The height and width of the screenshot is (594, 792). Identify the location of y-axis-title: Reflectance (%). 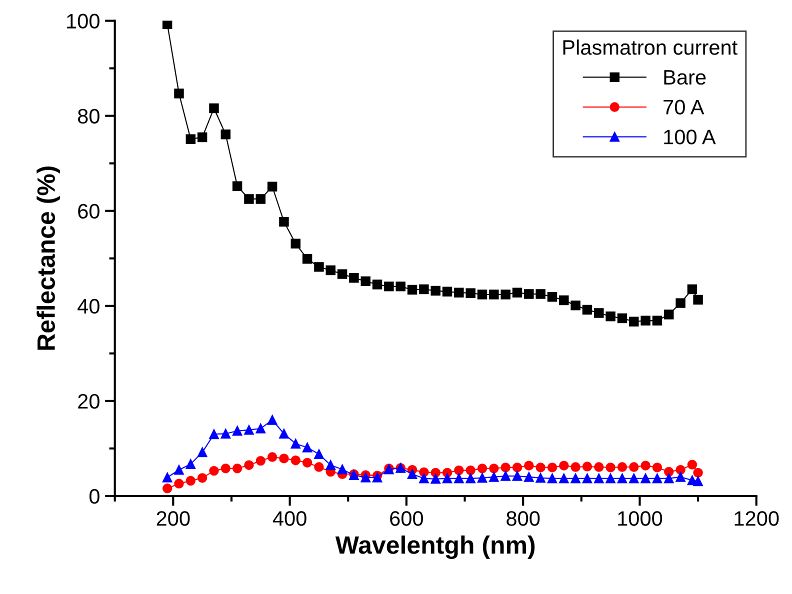
(48, 258).